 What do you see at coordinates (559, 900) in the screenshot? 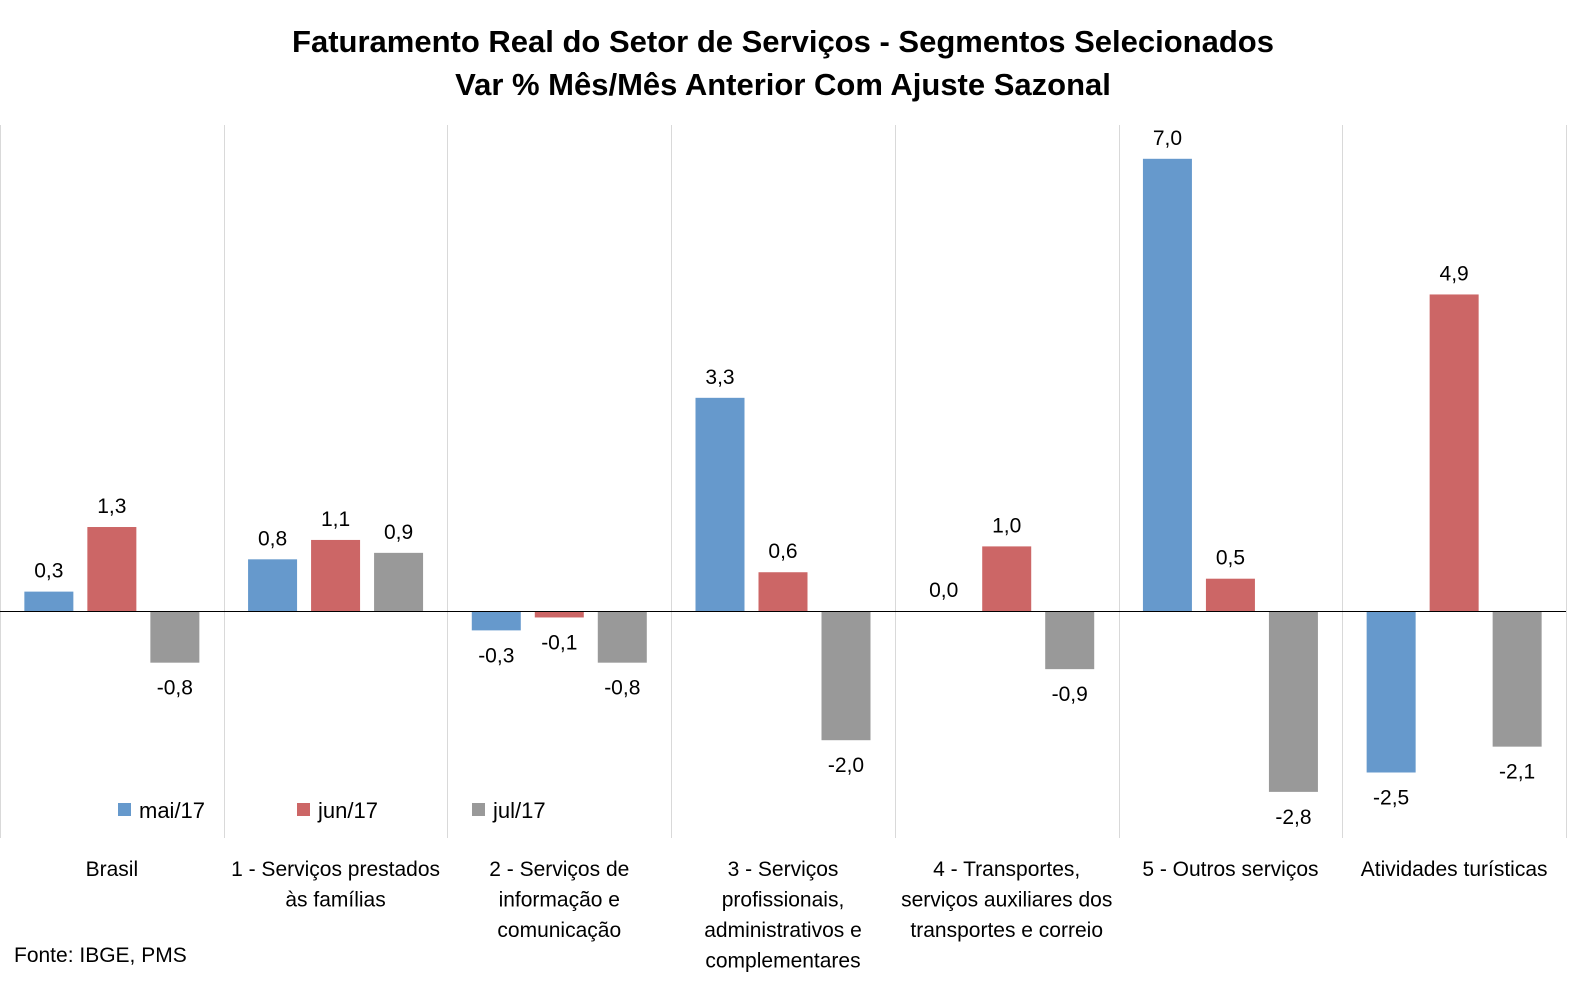
I see `category-label: informação e` at bounding box center [559, 900].